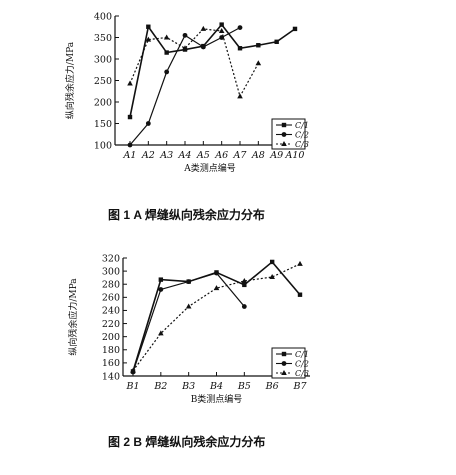  What do you see at coordinates (302, 354) in the screenshot?
I see `chart-2-legend-label: C/1` at bounding box center [302, 354].